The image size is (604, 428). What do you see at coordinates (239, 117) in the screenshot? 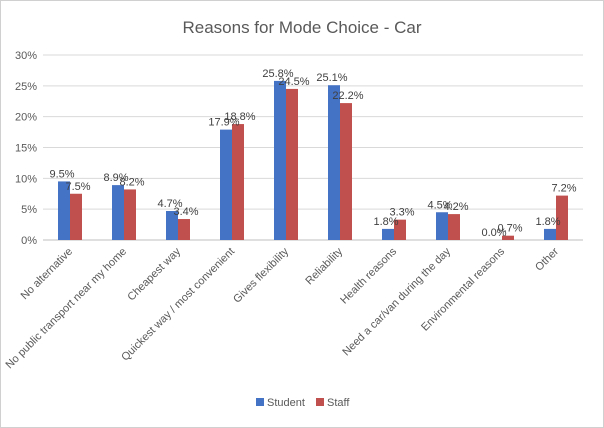
I see `data-label: 18.8%` at bounding box center [239, 117].